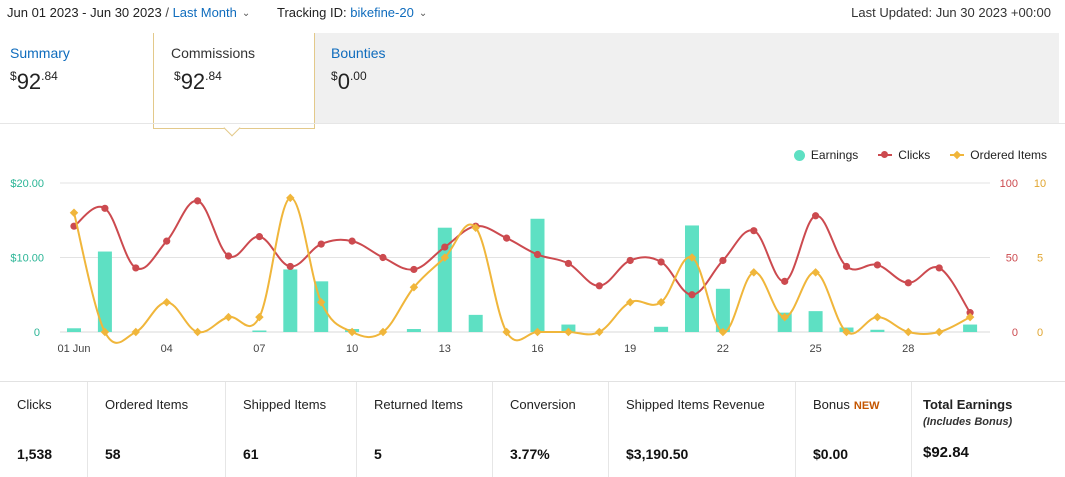  I want to click on chart-legend: Earnings Clicks Ordered Items, so click(920, 155).